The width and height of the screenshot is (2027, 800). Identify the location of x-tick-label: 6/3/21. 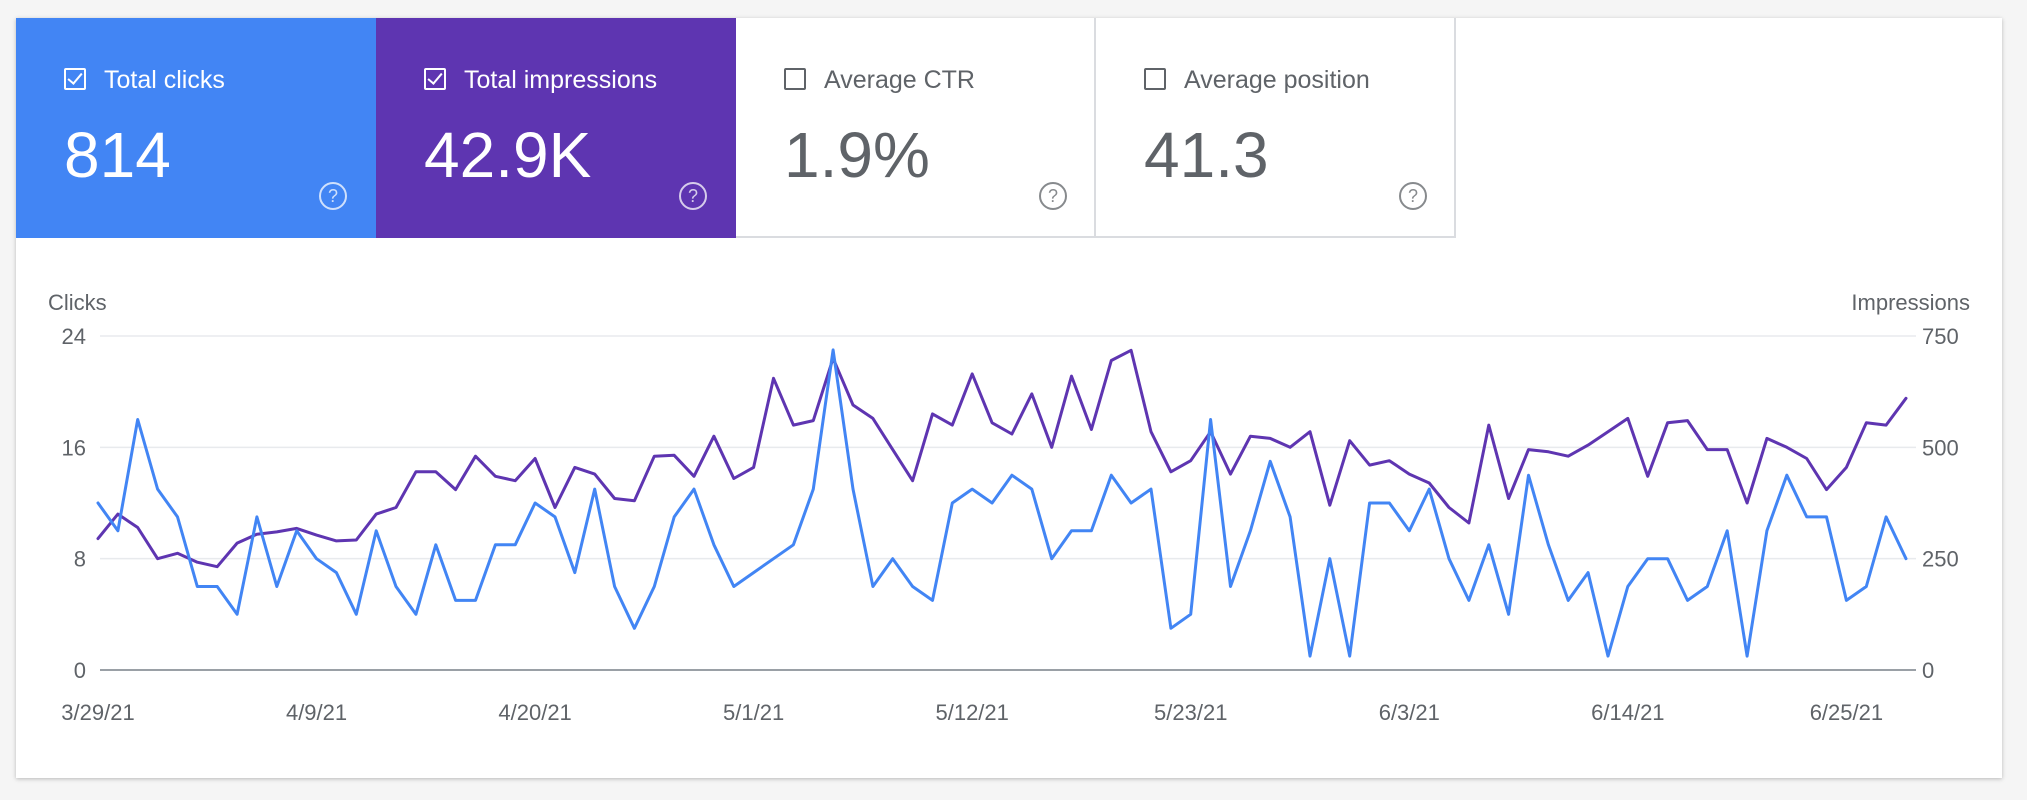
(1409, 712).